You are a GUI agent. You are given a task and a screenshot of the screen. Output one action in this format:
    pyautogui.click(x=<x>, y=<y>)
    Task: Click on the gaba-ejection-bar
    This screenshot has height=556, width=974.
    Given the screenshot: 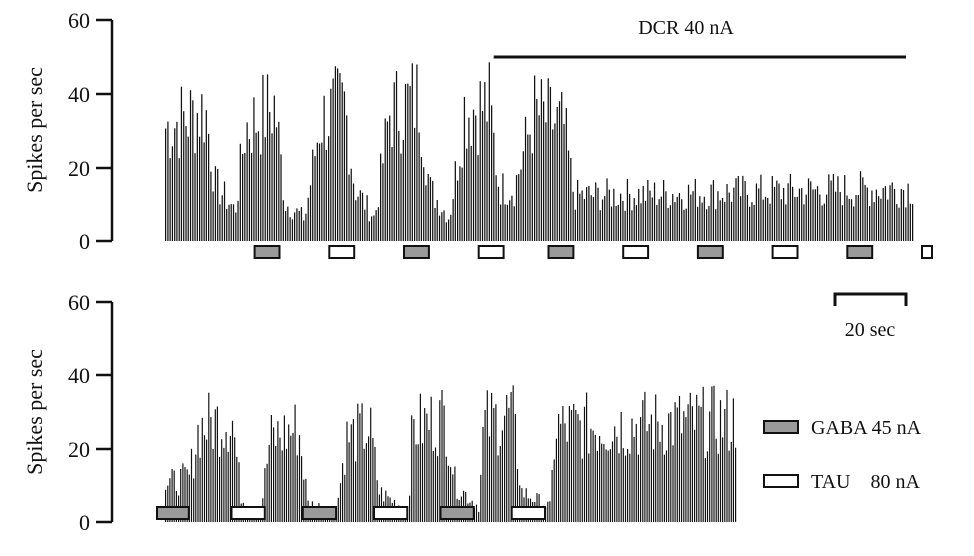 What is the action you would take?
    pyautogui.click(x=319, y=513)
    